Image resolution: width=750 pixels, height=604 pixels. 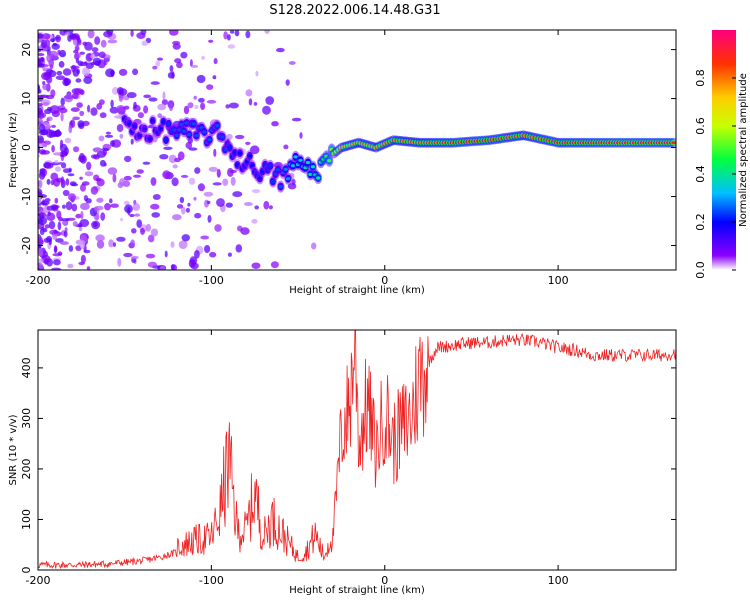 What do you see at coordinates (26, 246) in the screenshot?
I see `spectrogram-y-tick-label: -20` at bounding box center [26, 246].